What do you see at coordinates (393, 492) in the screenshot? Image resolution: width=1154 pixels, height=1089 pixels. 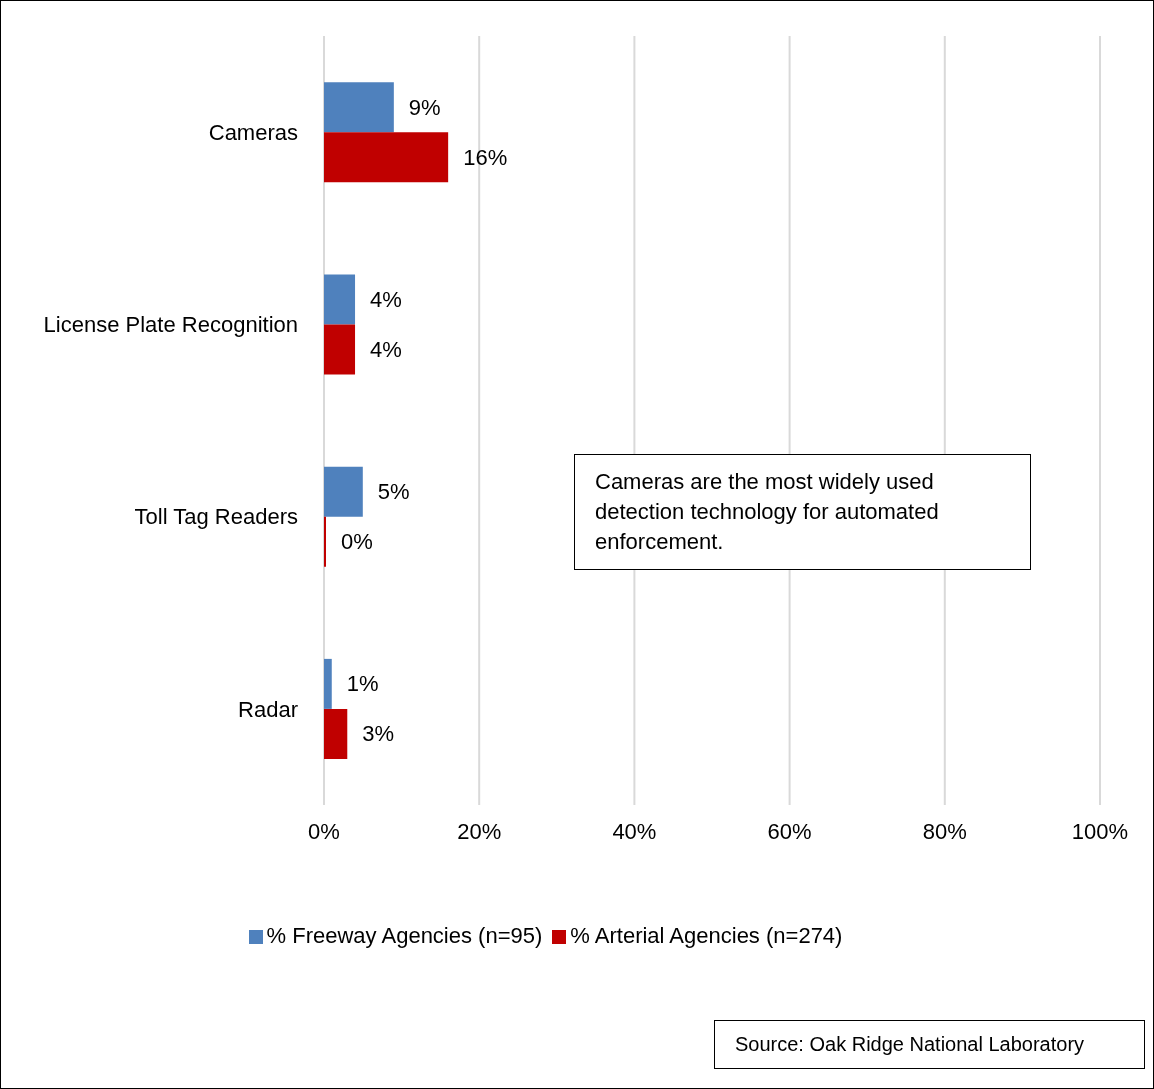 I see `data-label: 5%` at bounding box center [393, 492].